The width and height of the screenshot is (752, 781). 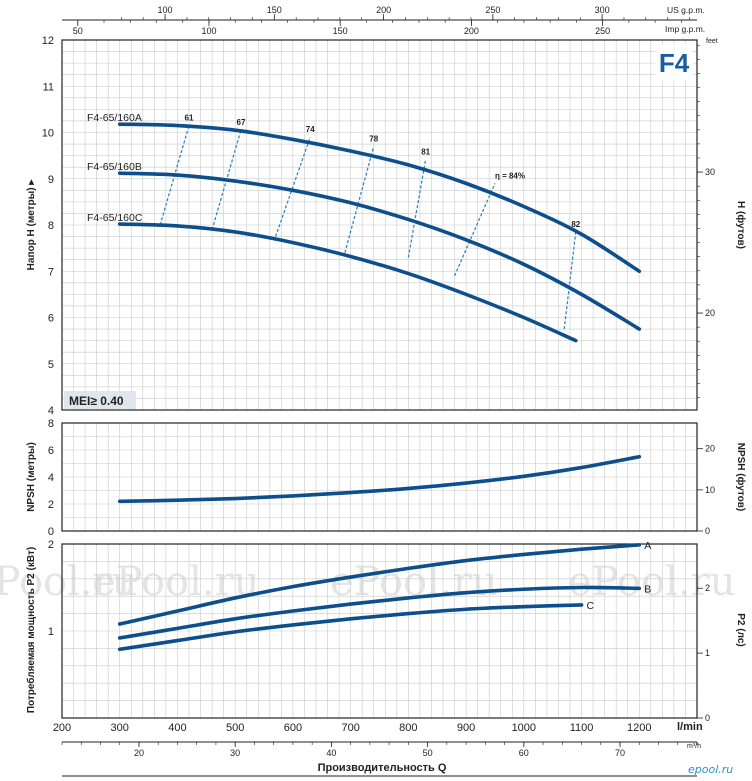 I want to click on head-y-tick-label: 10, so click(x=48, y=134).